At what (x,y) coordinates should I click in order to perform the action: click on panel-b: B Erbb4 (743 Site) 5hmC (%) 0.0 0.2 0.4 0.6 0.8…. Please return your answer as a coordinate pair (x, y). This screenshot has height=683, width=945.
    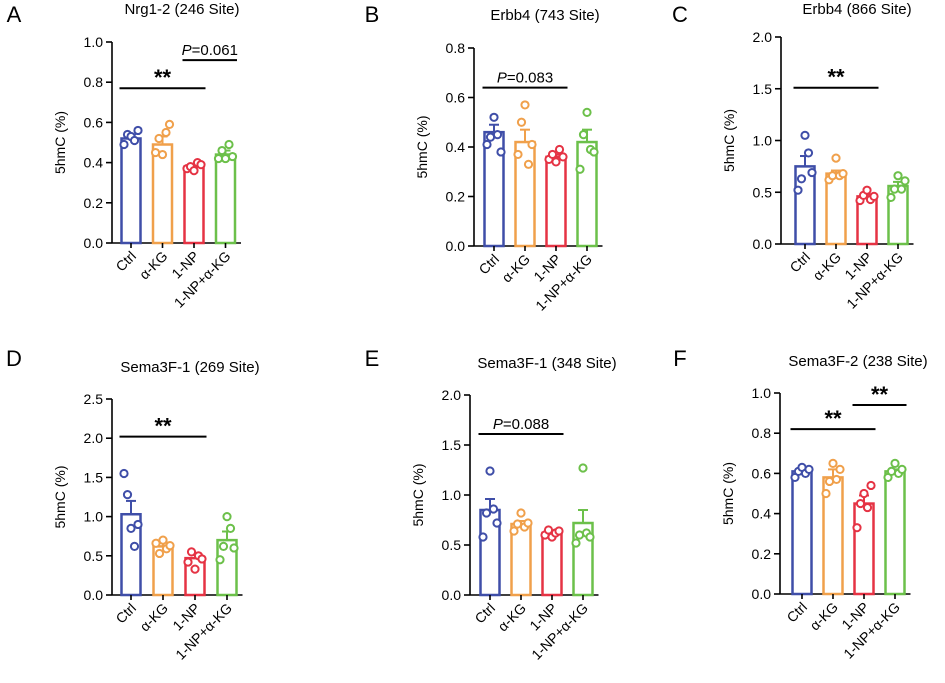
    Looking at the image, I should click on (484, 158).